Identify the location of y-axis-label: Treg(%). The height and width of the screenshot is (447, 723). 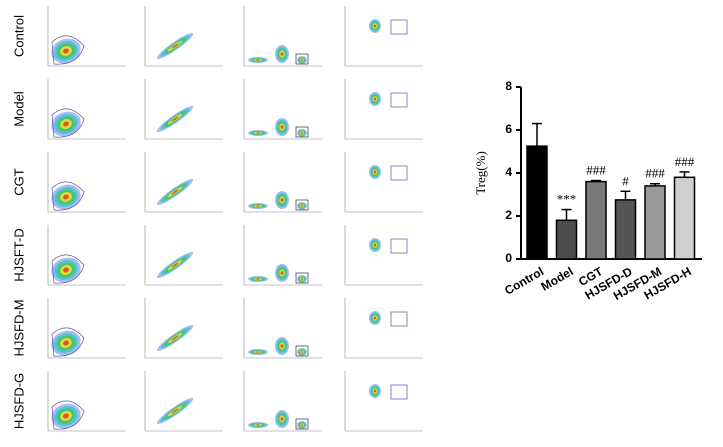
(480, 173).